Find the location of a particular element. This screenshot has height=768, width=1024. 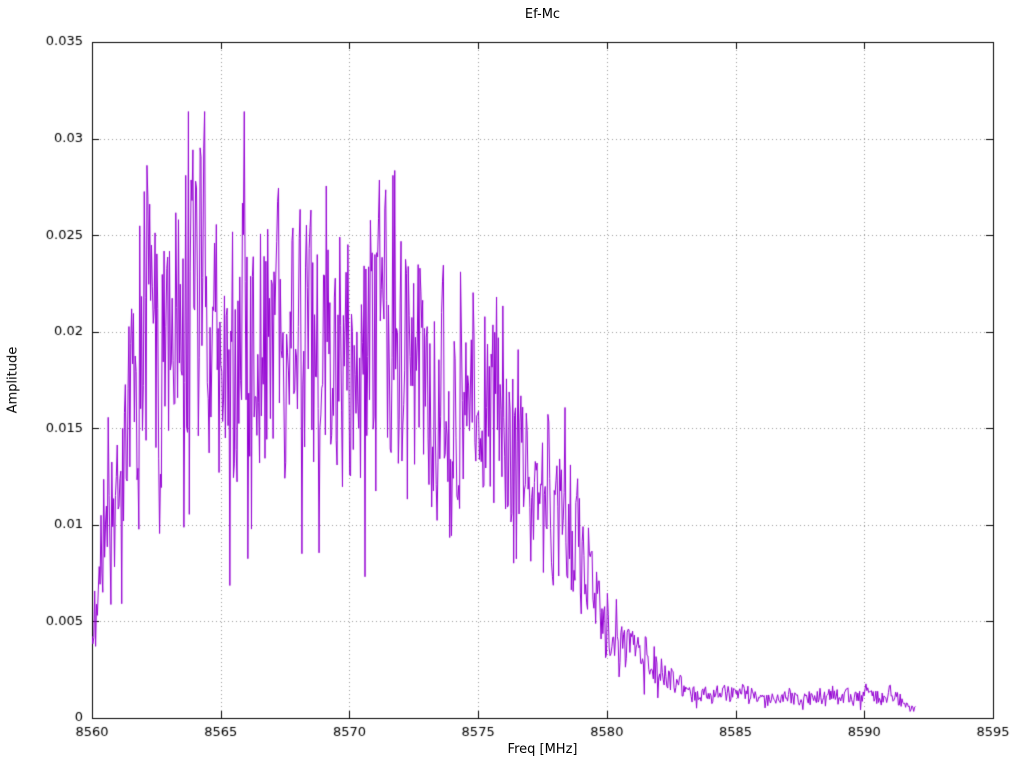

chart-title: Ef-Mc is located at coordinates (542, 14).